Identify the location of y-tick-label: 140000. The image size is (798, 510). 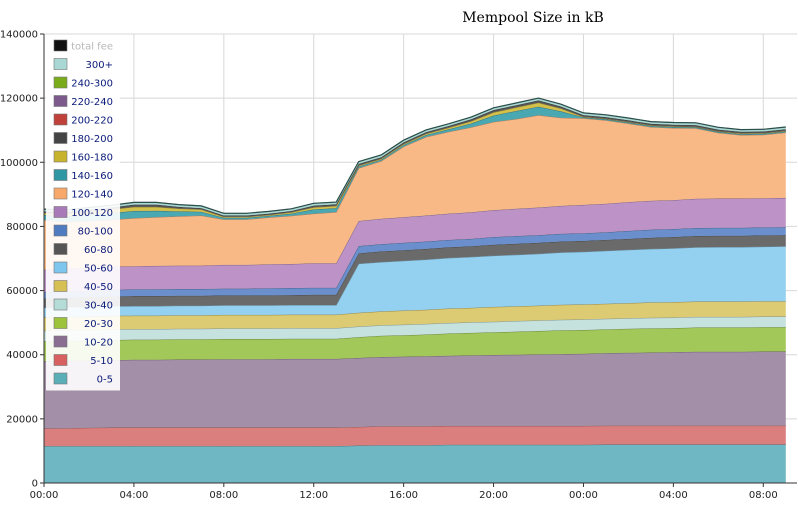
(19, 35).